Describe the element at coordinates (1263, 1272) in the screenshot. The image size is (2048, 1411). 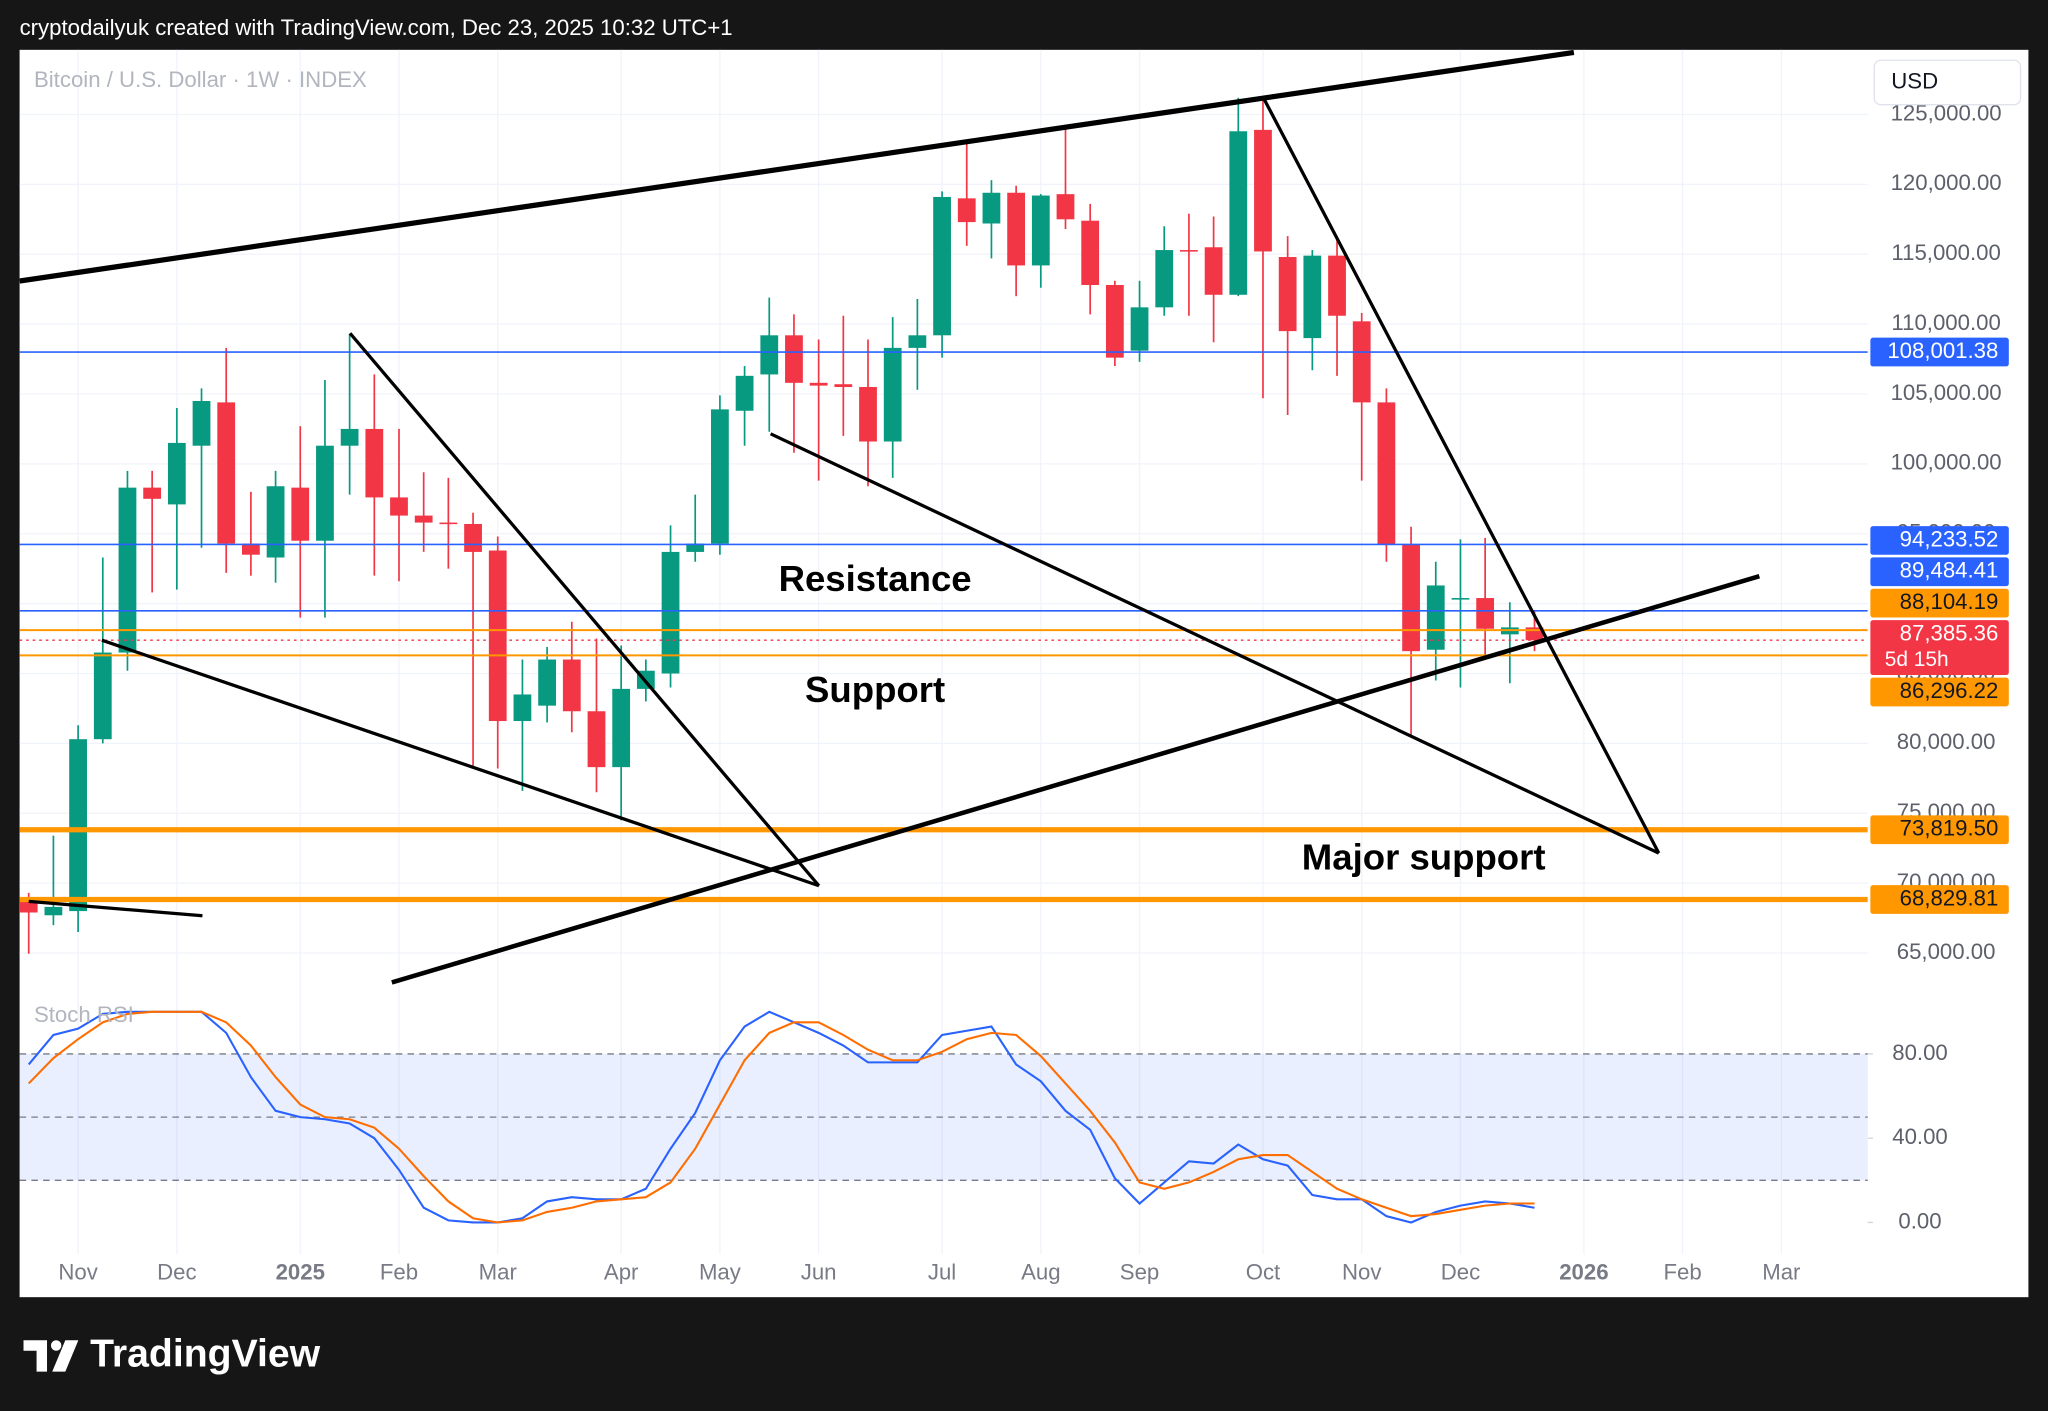
I see `x-tick-label: Oct` at that location.